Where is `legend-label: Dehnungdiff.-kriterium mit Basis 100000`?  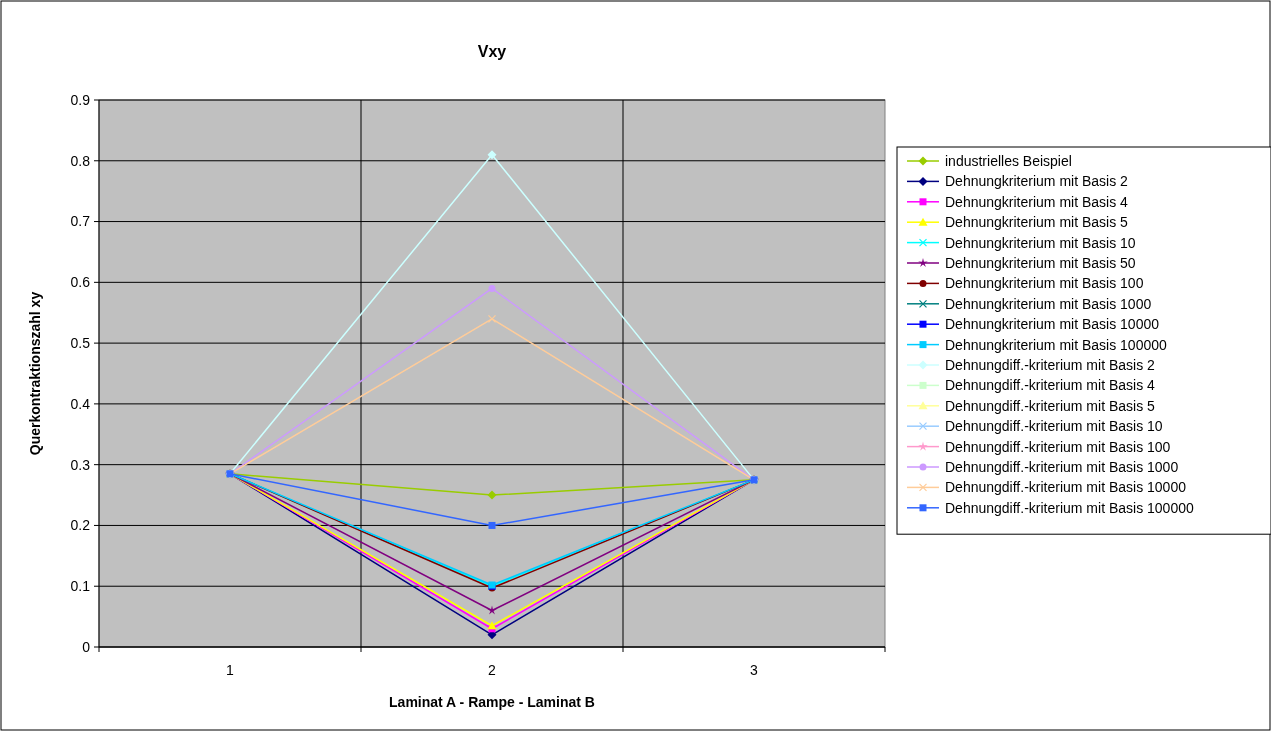
legend-label: Dehnungdiff.-kriterium mit Basis 100000 is located at coordinates (1069, 507).